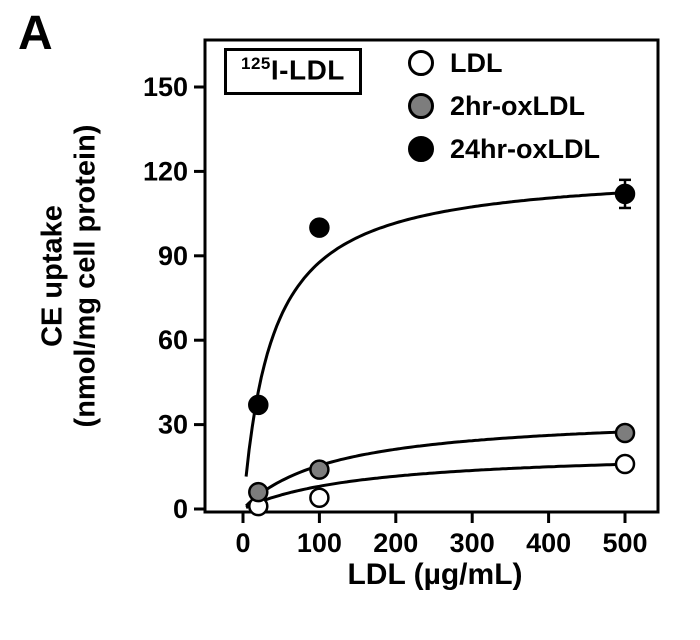 This screenshot has width=700, height=640. I want to click on legend-marker-open-circle, so click(421, 63).